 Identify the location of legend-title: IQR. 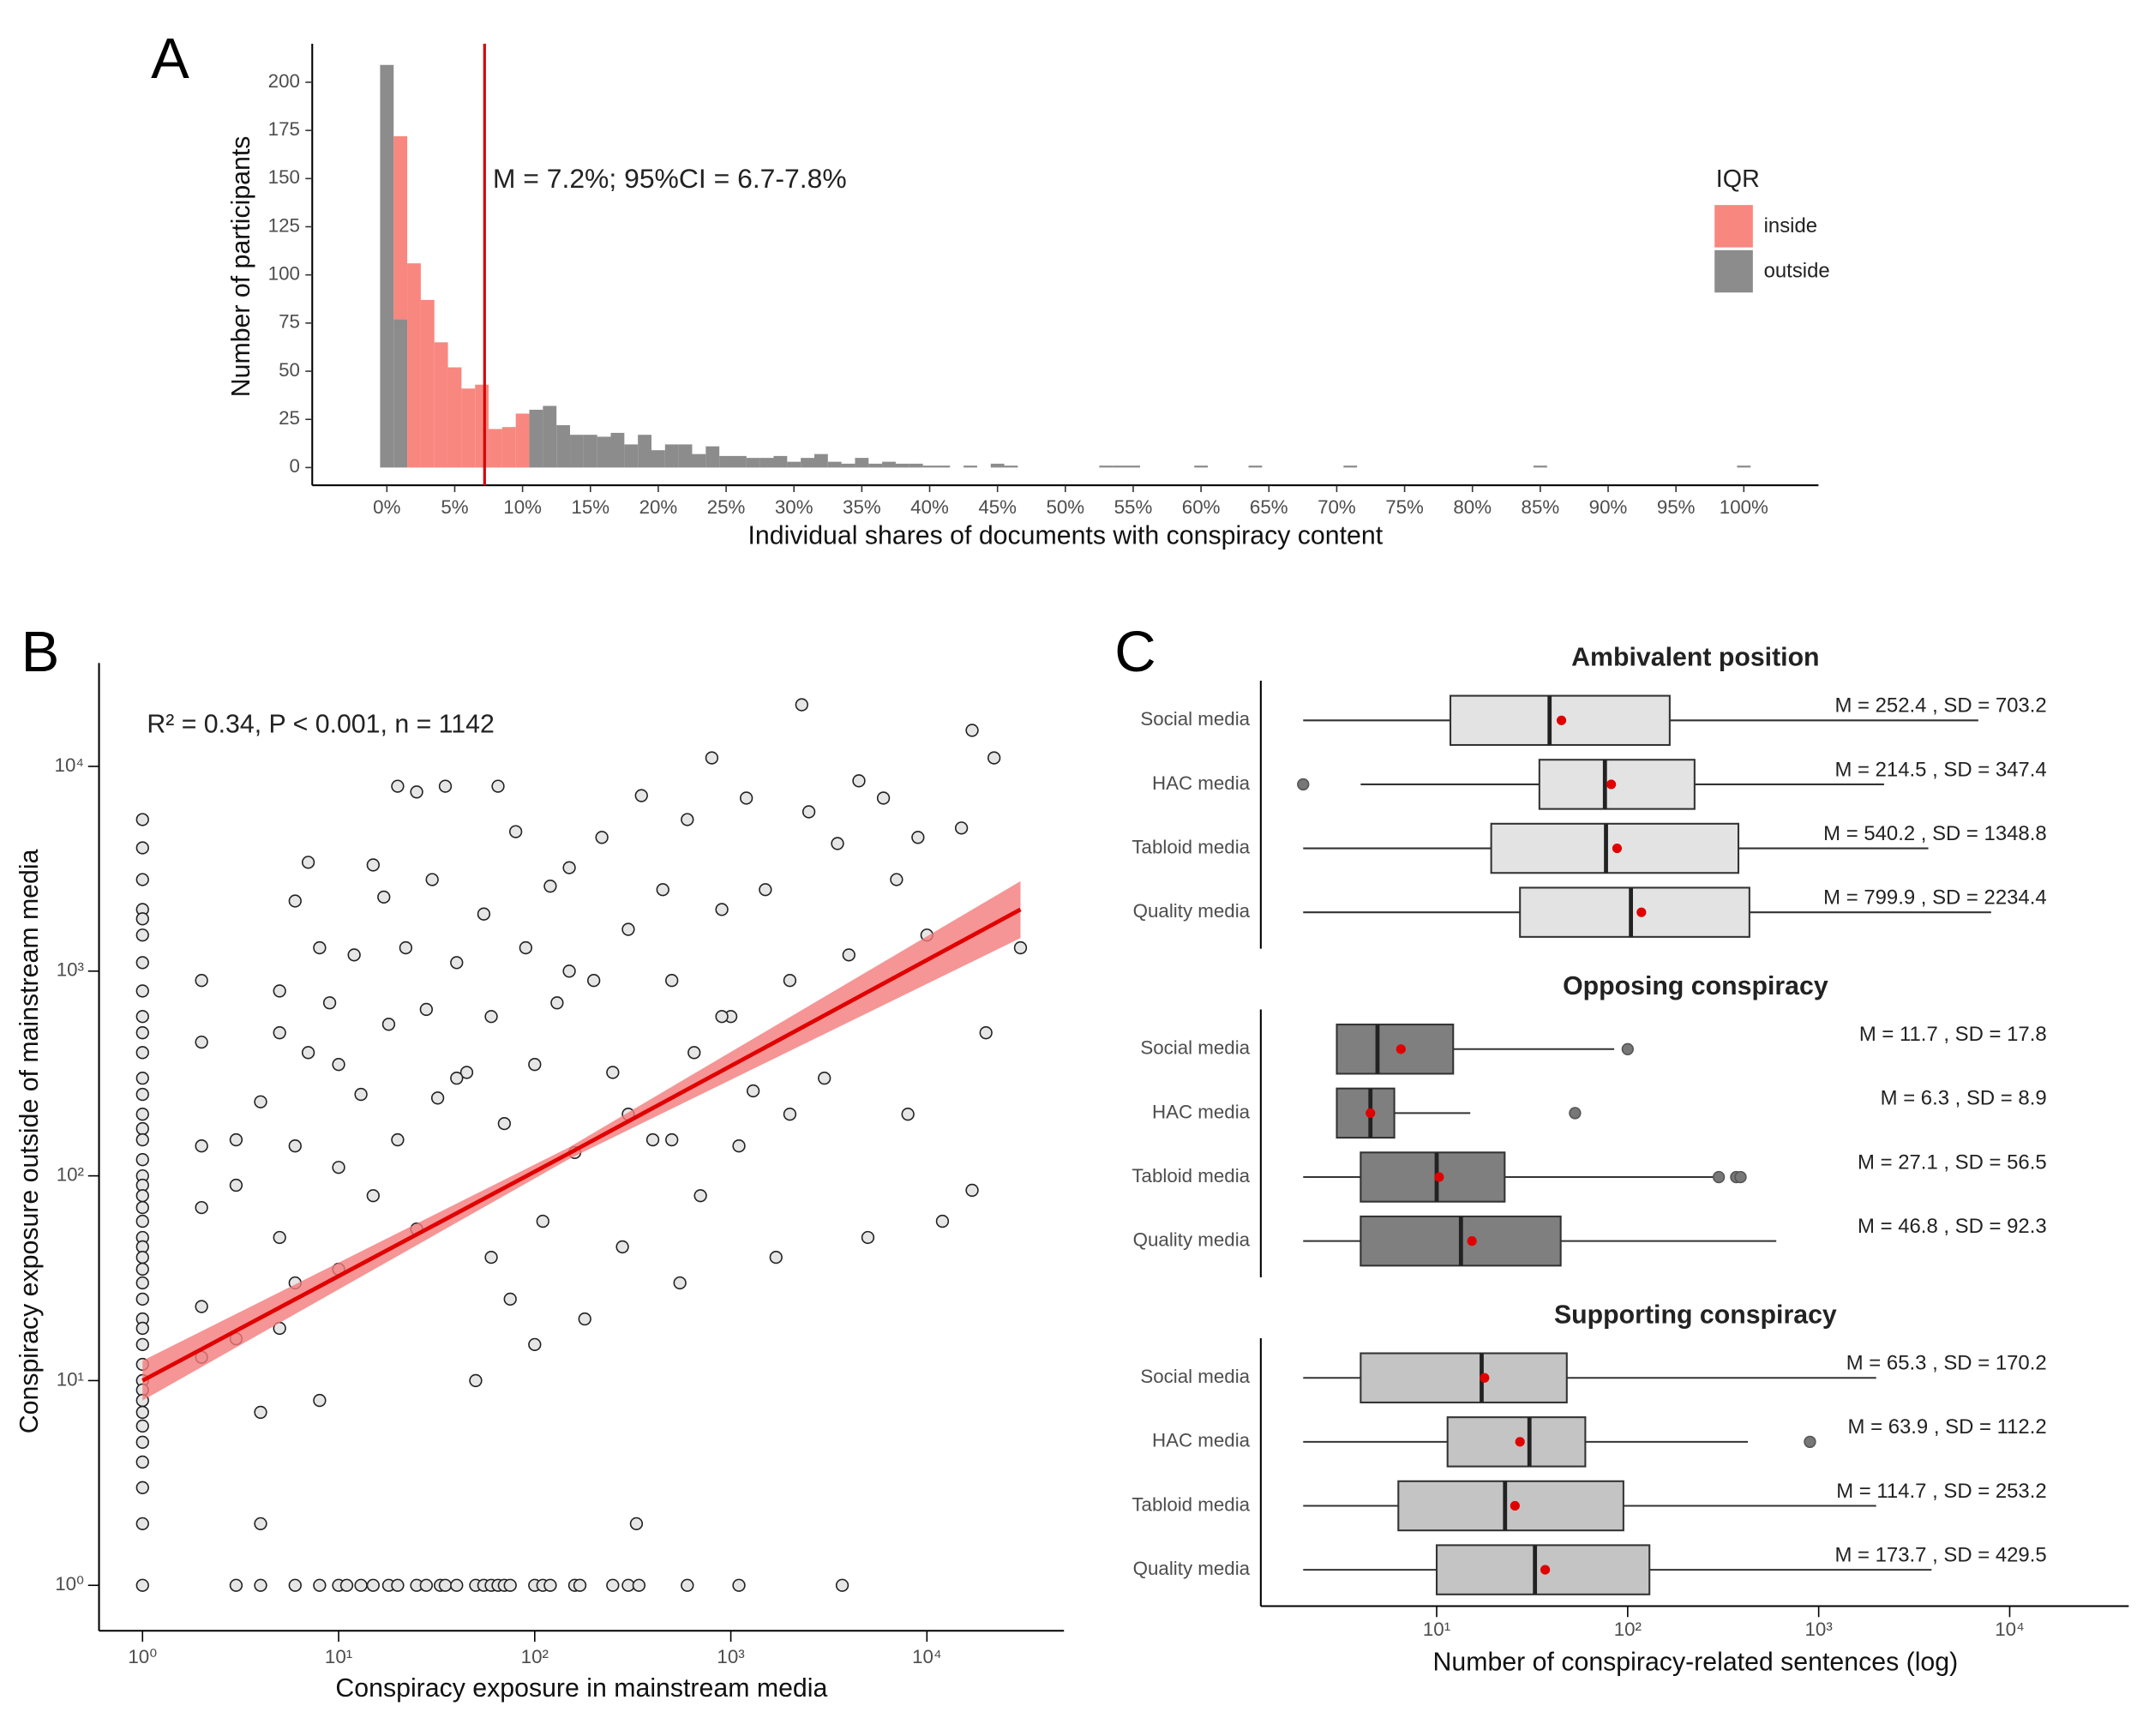
(1738, 179).